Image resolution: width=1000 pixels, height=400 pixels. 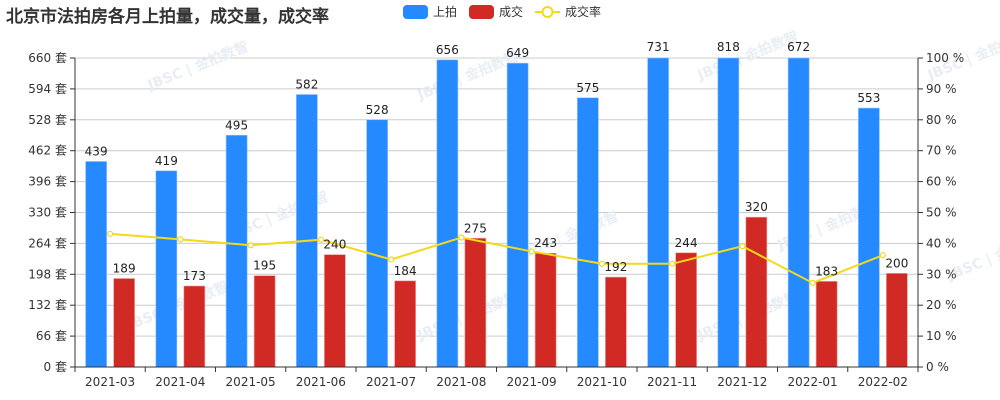 I want to click on bar-auction-value-label: 575, so click(x=587, y=88).